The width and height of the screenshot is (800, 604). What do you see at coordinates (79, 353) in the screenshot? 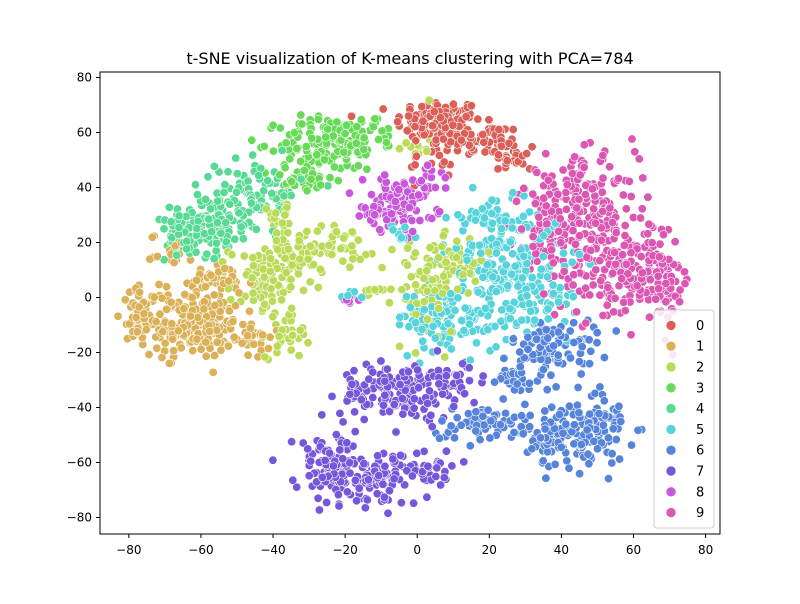
I see `y-tick-label: −20` at bounding box center [79, 353].